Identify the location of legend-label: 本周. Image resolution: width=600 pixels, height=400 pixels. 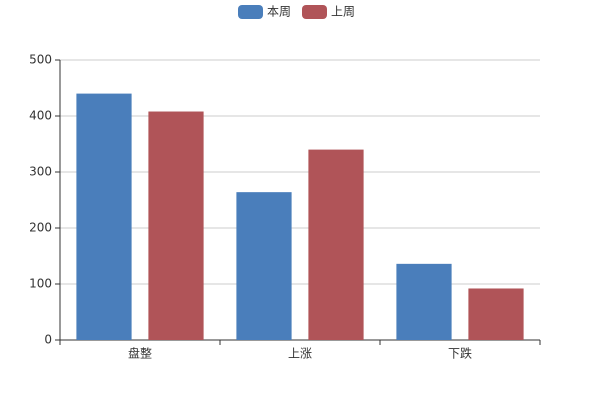
(279, 12).